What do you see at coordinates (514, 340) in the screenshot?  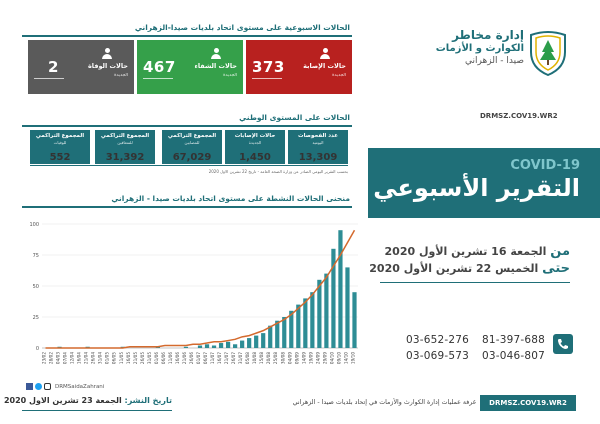 I see `phone-1: 81-397-688` at bounding box center [514, 340].